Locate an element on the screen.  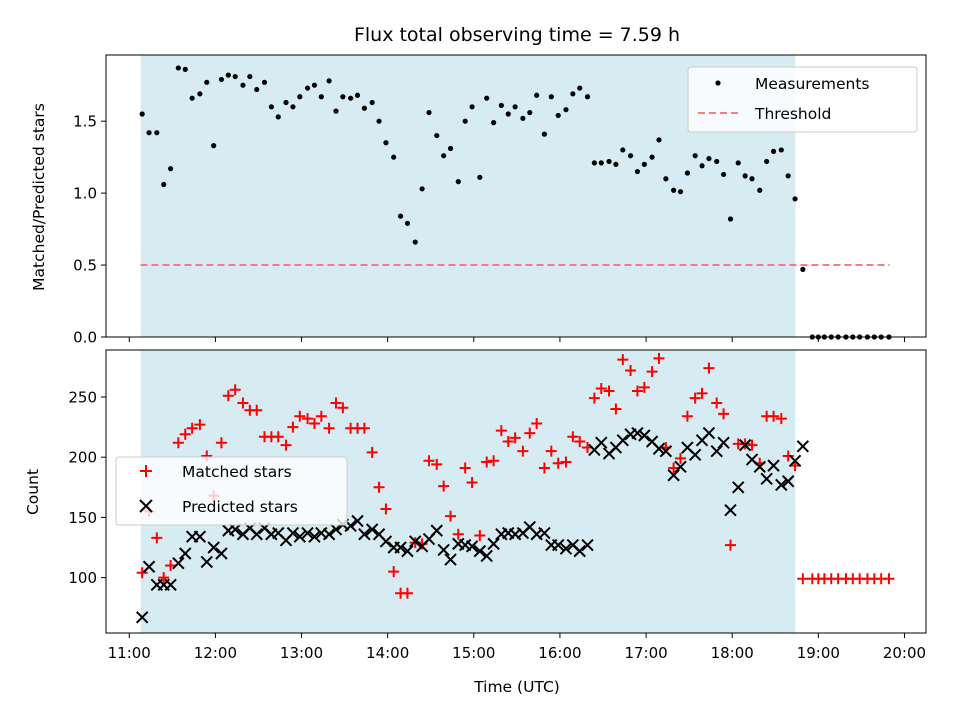
y-tick-label: 250 is located at coordinates (82, 397).